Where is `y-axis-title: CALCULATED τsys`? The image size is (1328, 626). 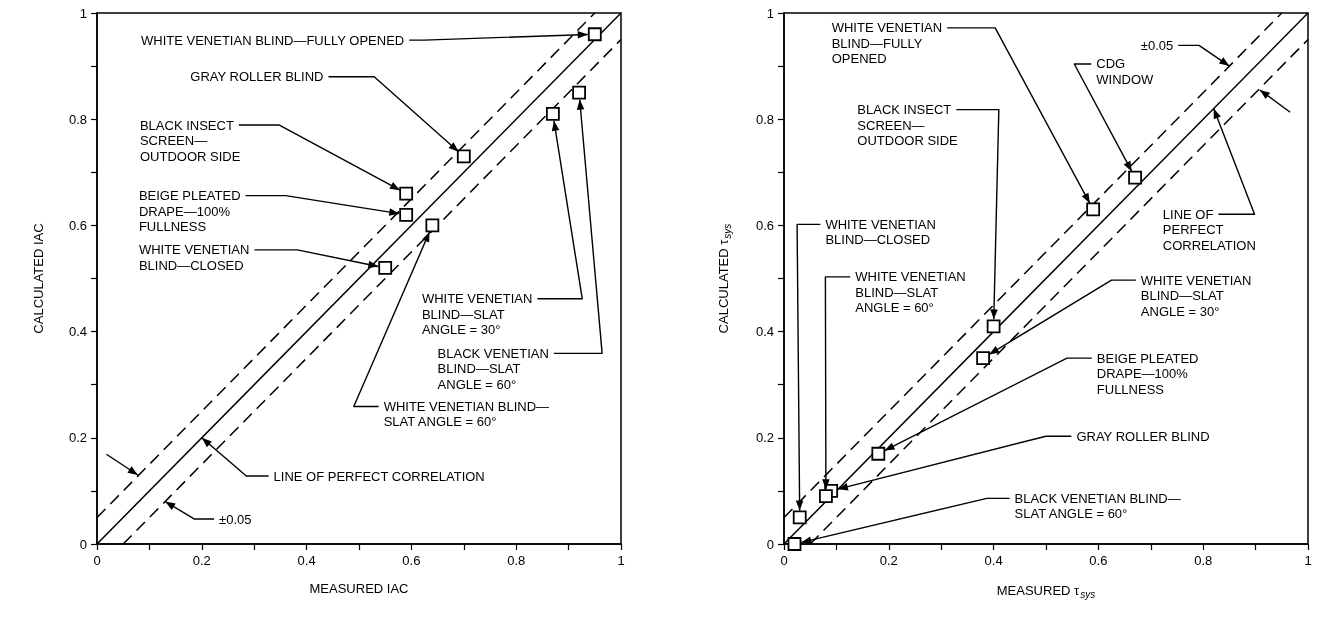 y-axis-title: CALCULATED τsys is located at coordinates (724, 278).